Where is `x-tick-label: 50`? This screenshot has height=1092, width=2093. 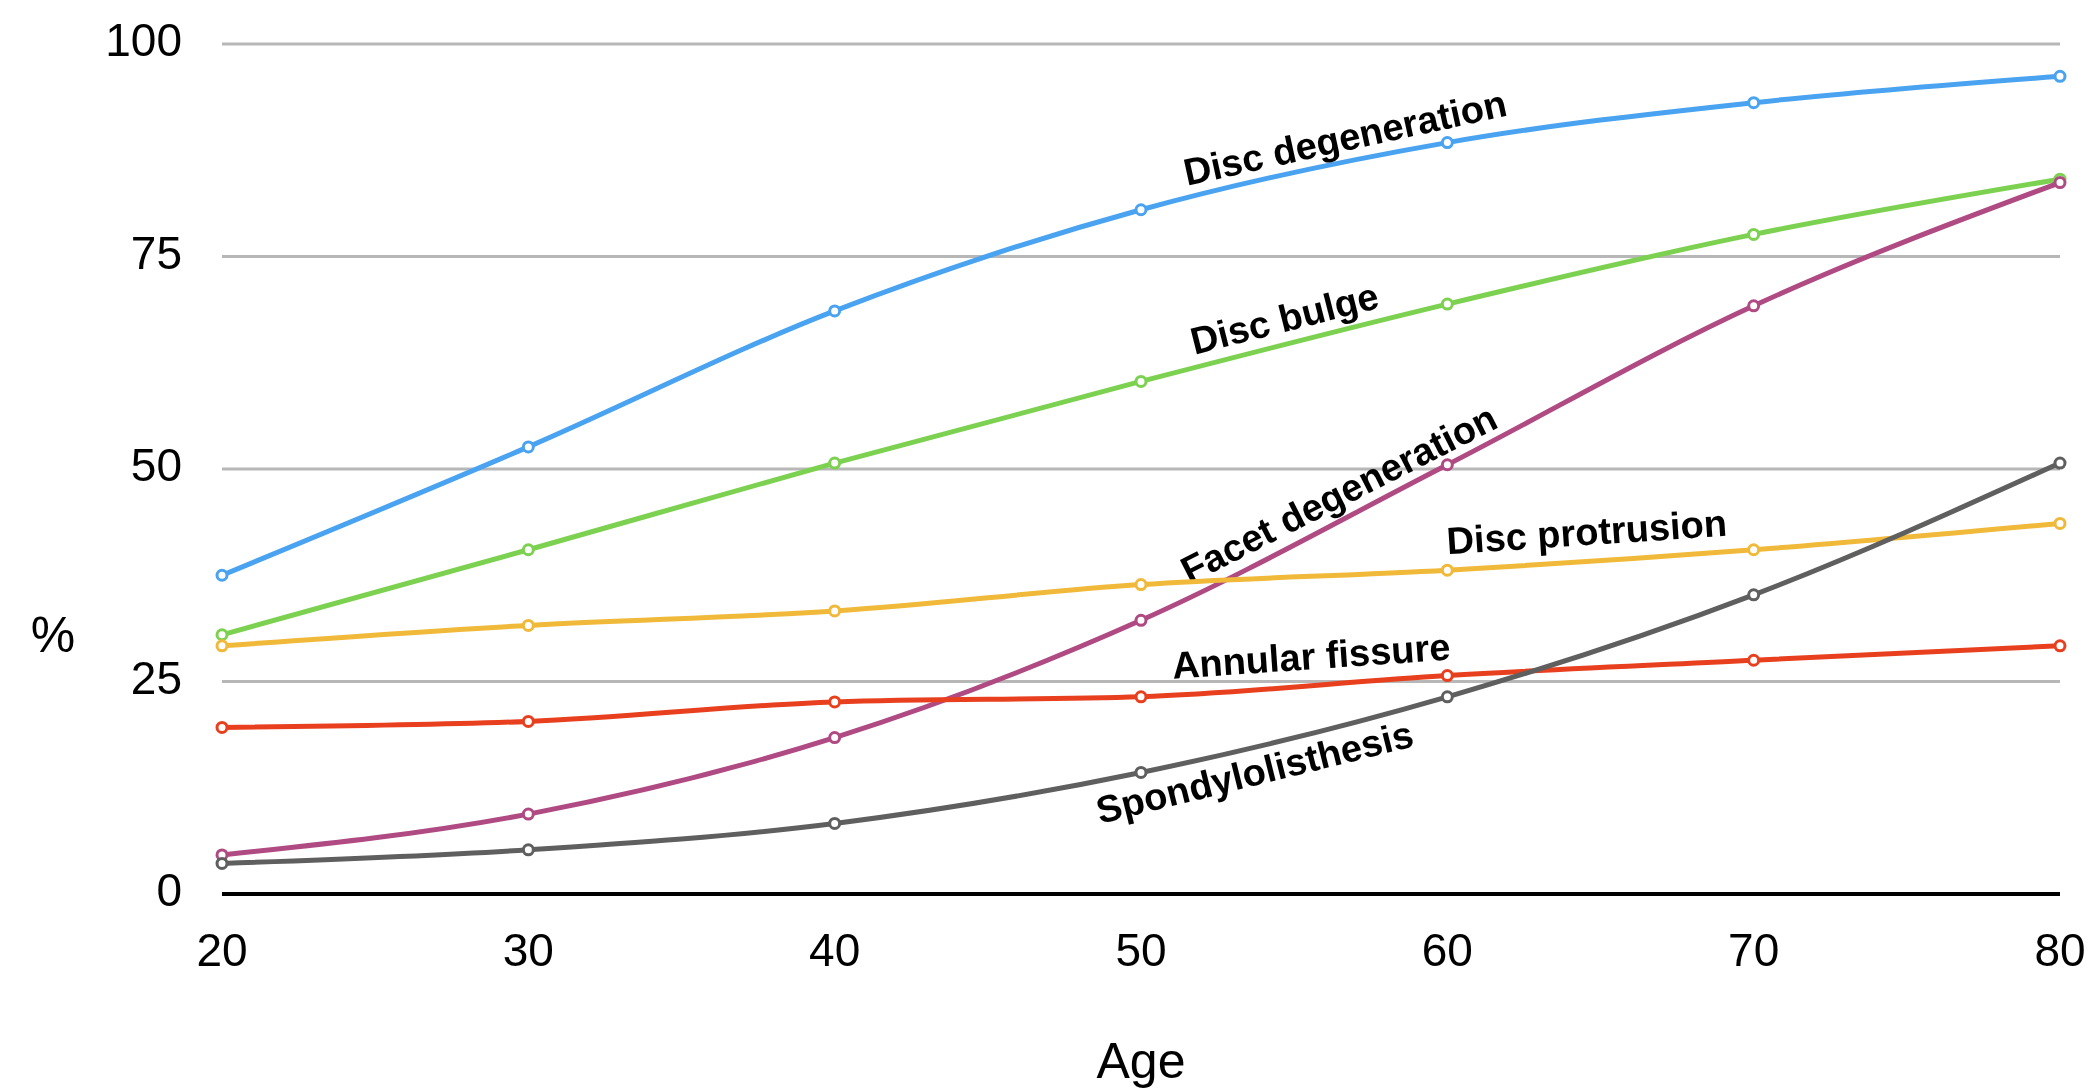 x-tick-label: 50 is located at coordinates (1141, 950).